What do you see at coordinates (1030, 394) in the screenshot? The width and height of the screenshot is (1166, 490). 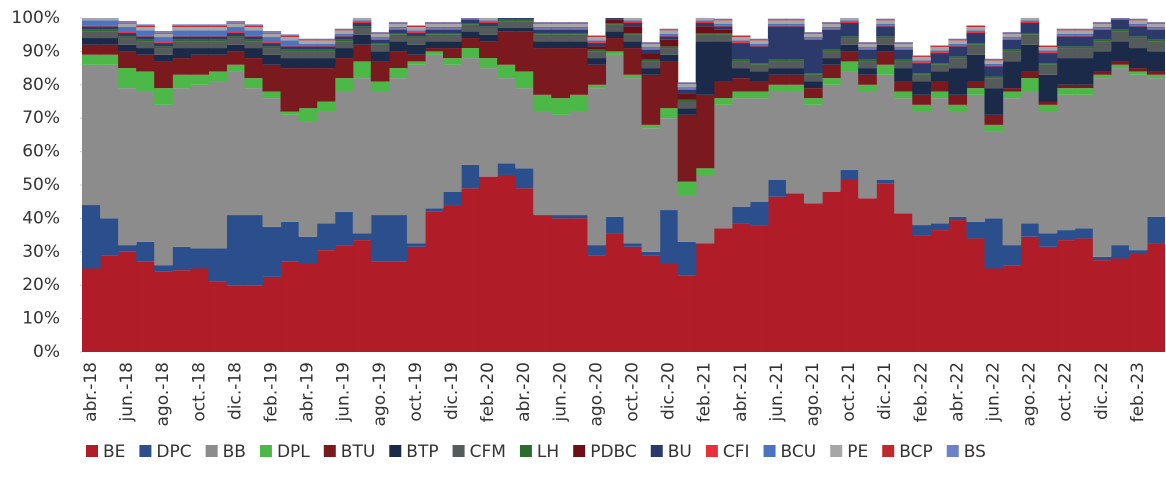 I see `x-tick-label: ago.-22` at bounding box center [1030, 394].